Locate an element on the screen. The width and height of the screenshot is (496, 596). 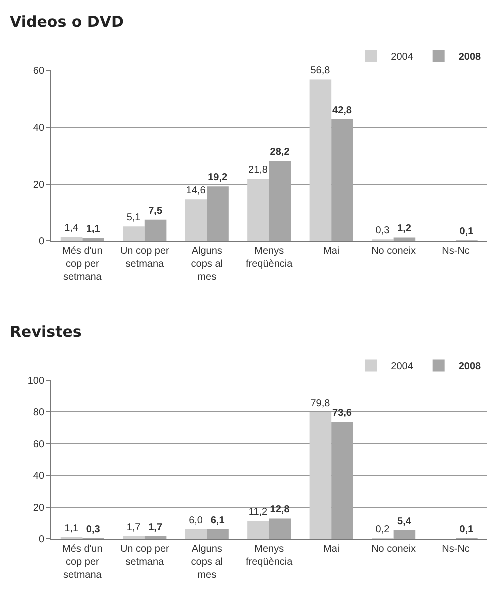
data-label: 28,2 is located at coordinates (280, 152).